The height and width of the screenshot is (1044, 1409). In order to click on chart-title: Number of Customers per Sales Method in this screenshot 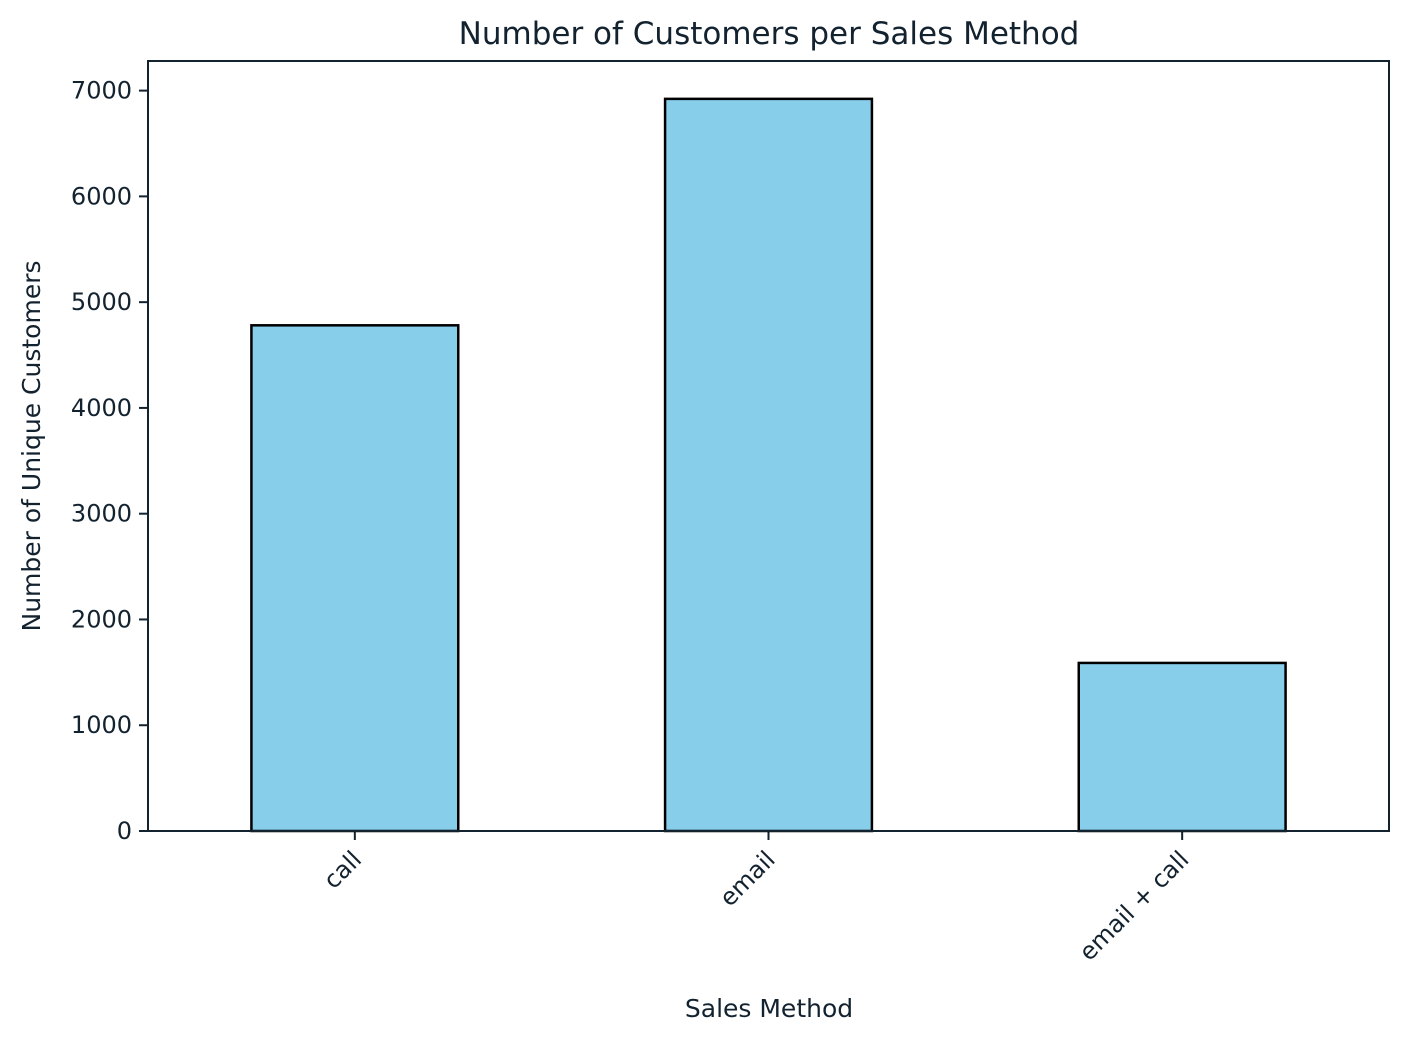, I will do `click(769, 34)`.